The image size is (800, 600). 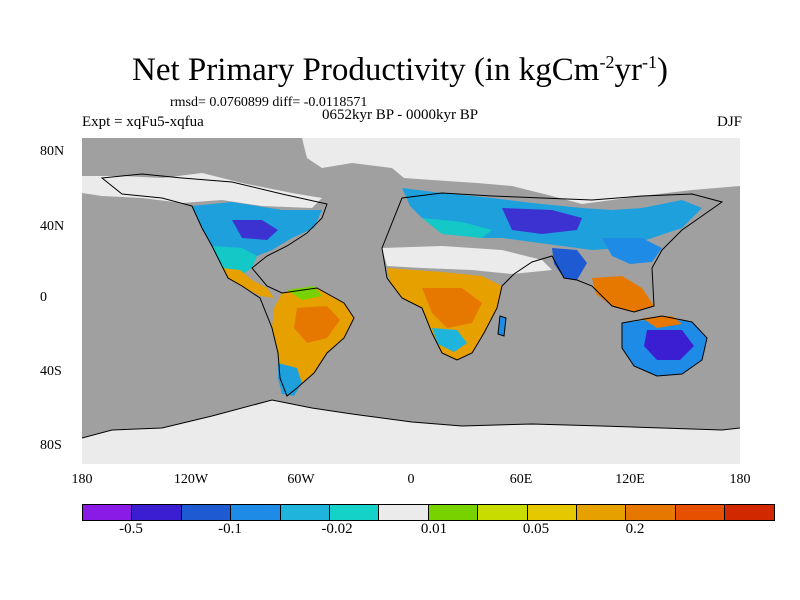 What do you see at coordinates (234, 262) in the screenshot?
I see `north-america-south` at bounding box center [234, 262].